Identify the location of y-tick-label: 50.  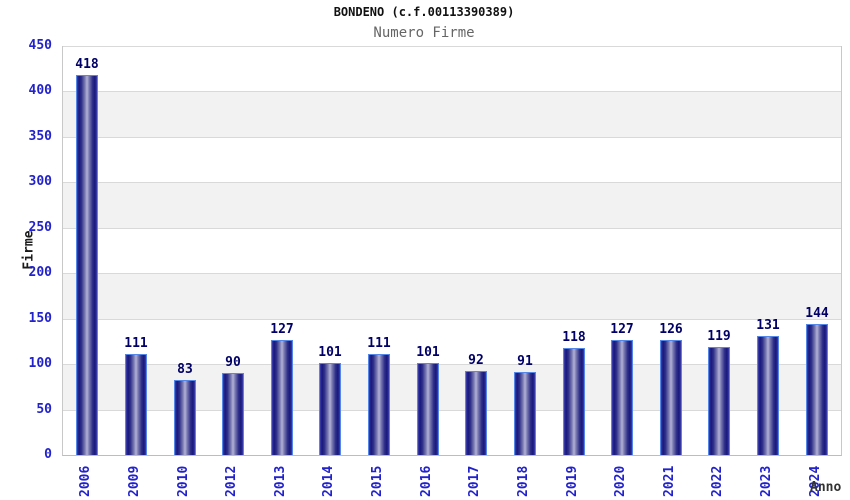
(44, 409).